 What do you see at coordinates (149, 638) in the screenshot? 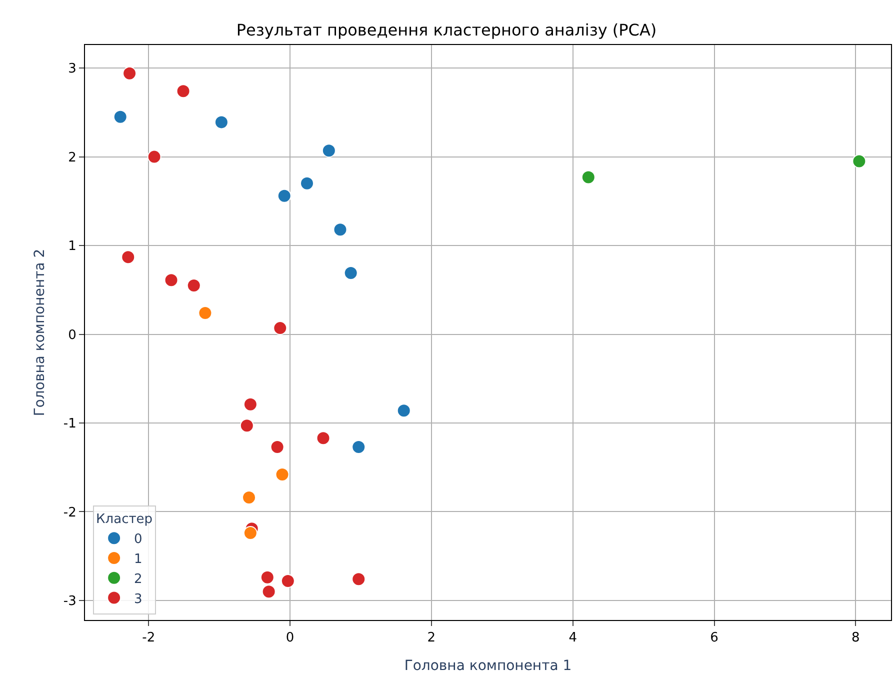
I see `x-tick-label: -2` at bounding box center [149, 638].